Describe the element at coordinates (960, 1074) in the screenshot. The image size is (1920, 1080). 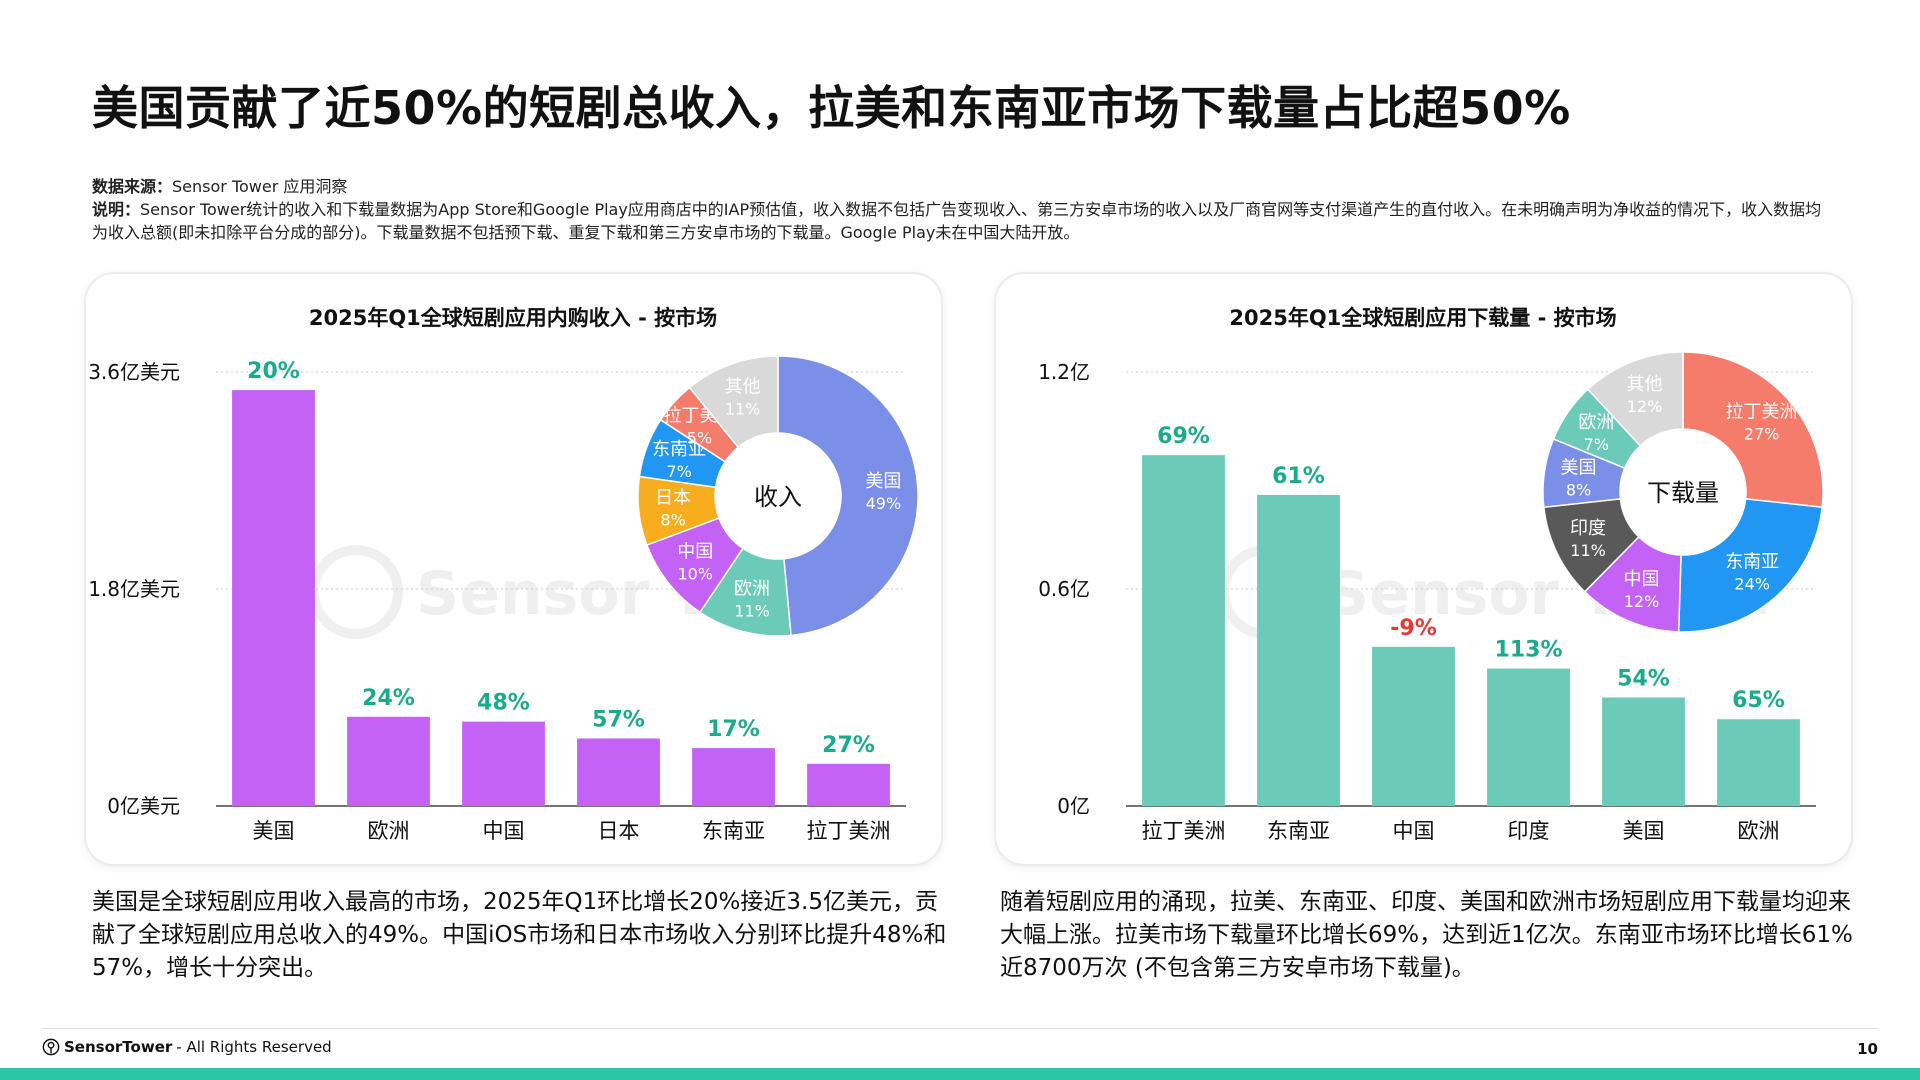
I see `bottom-accent-bar` at that location.